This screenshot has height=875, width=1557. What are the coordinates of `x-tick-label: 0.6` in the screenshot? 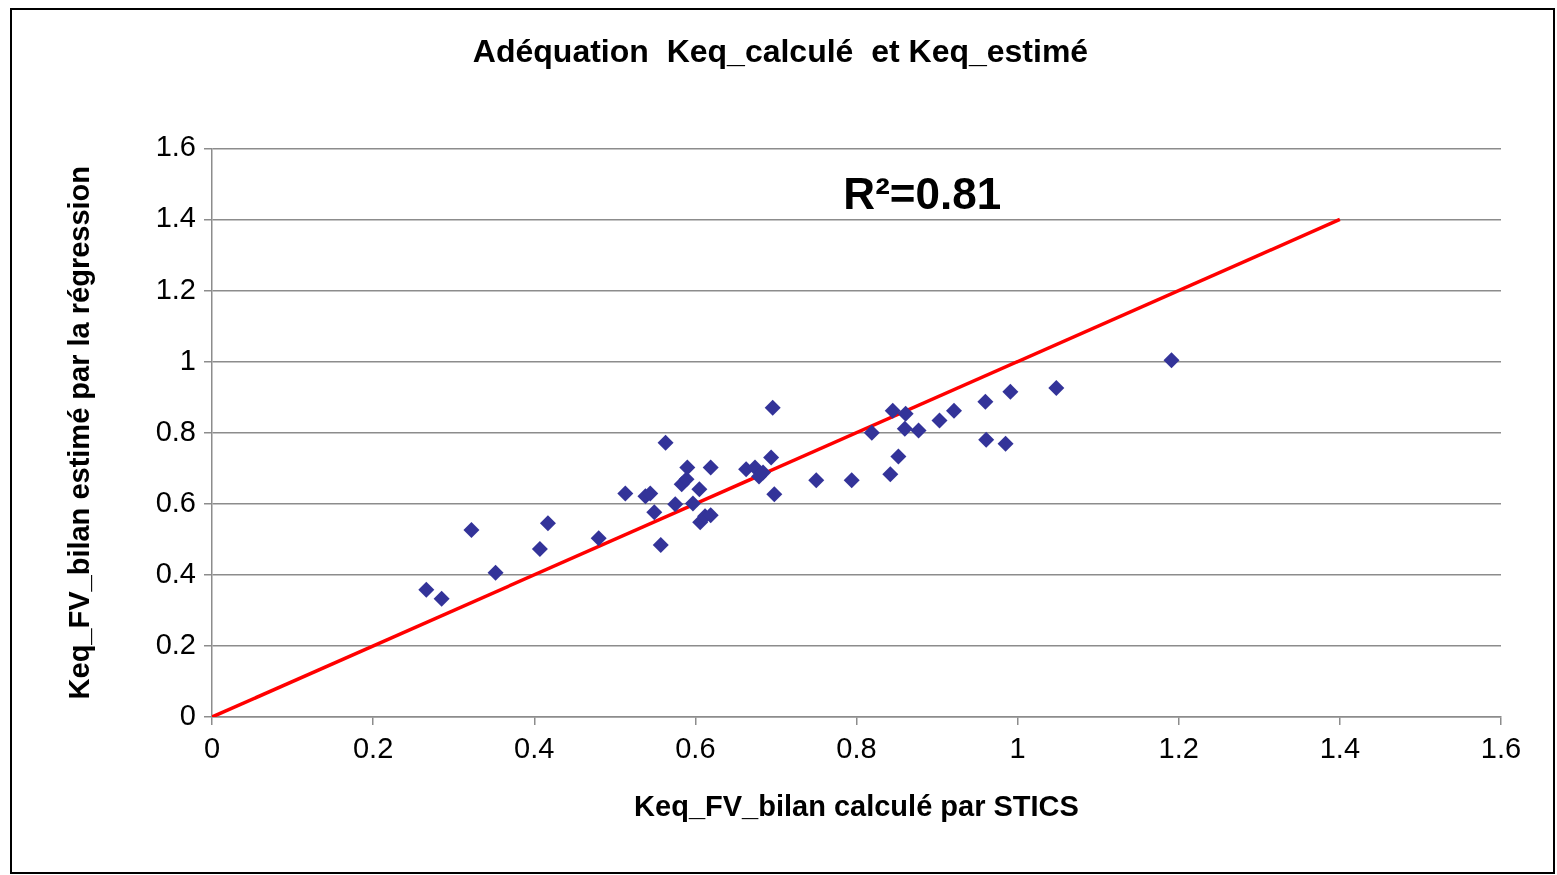 It's located at (695, 748).